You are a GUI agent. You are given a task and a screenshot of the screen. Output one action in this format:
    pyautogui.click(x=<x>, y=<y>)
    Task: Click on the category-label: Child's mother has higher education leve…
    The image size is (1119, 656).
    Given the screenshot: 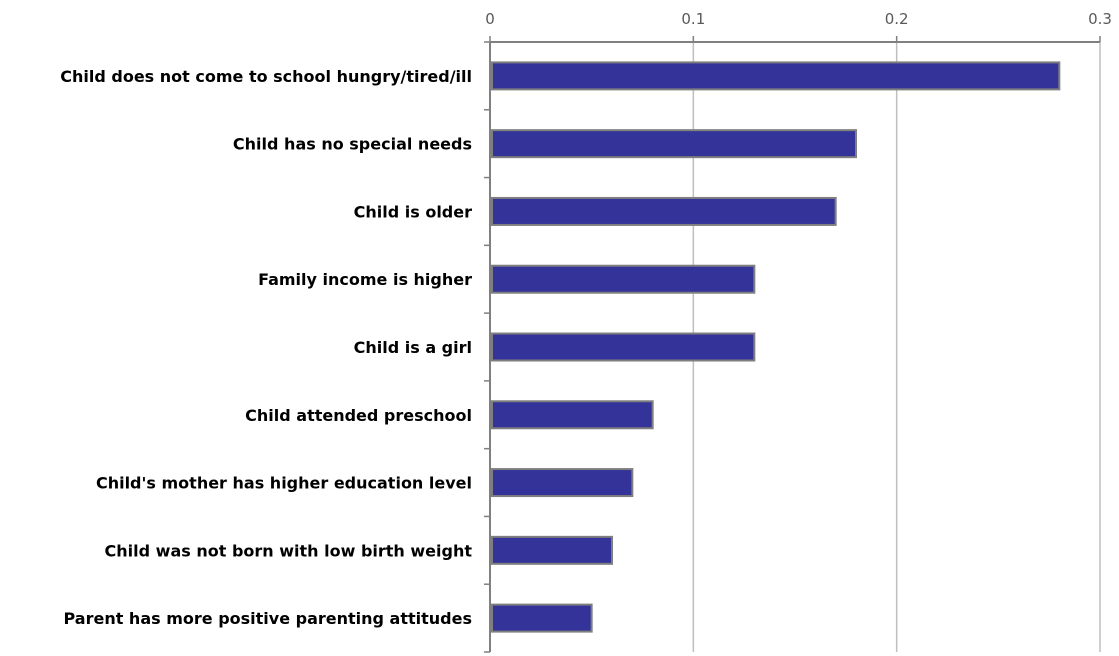 What is the action you would take?
    pyautogui.click(x=284, y=483)
    